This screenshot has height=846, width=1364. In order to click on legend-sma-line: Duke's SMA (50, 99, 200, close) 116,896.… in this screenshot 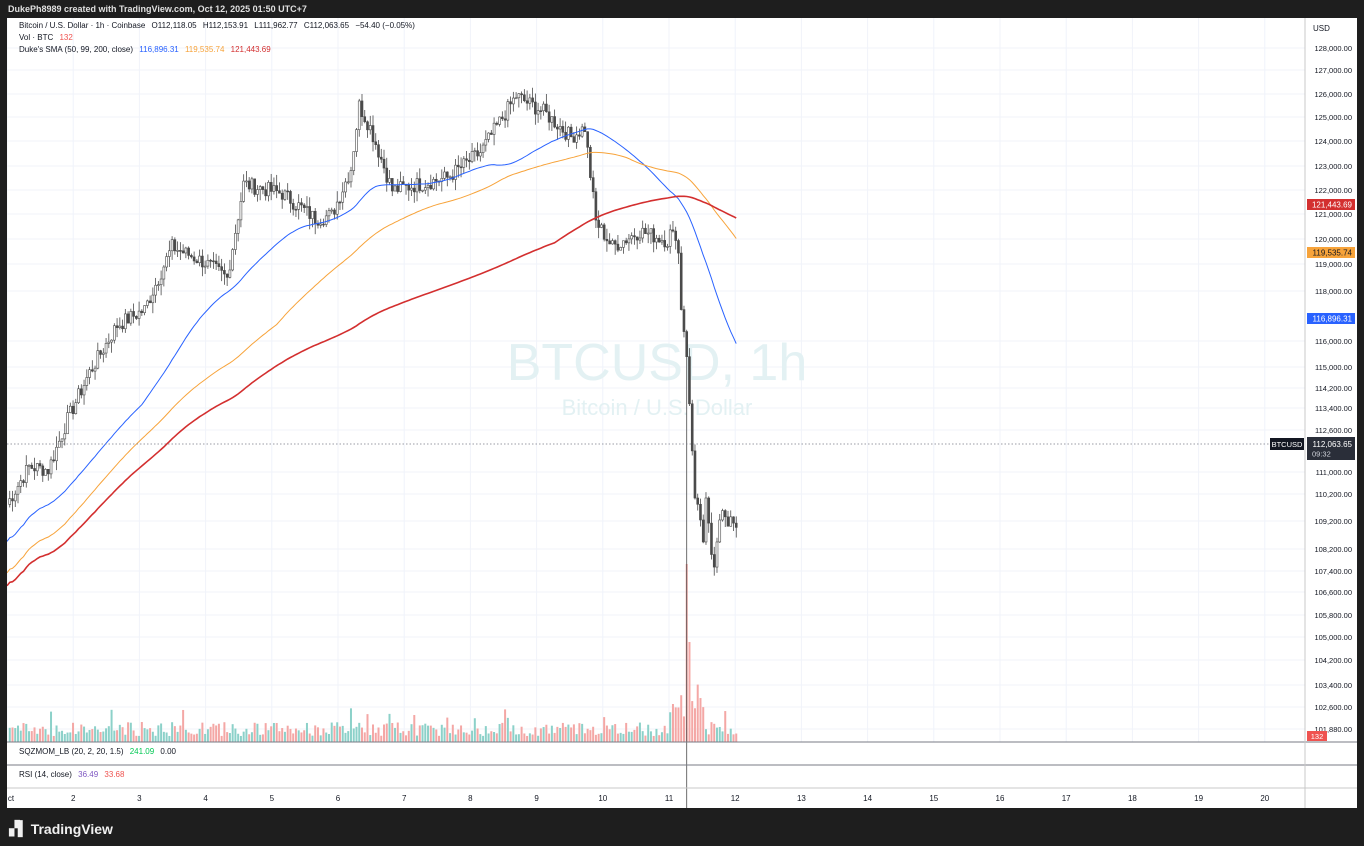, I will do `click(147, 49)`.